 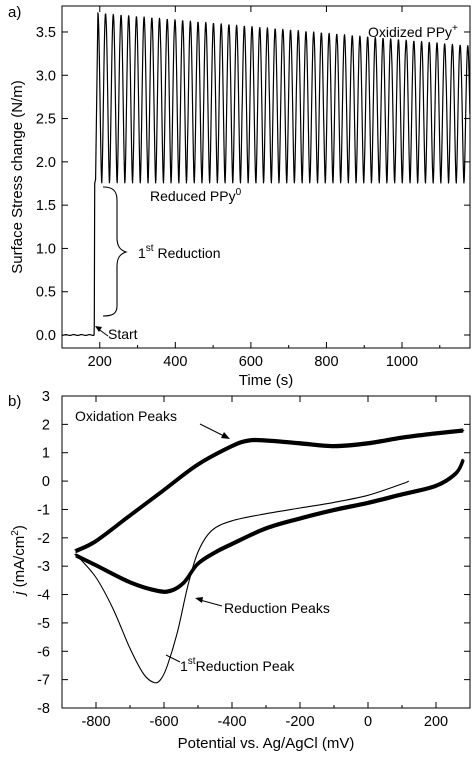 What do you see at coordinates (266, 743) in the screenshot?
I see `x-axis-label-b: Potential vs. Ag/AgCl (mV)` at bounding box center [266, 743].